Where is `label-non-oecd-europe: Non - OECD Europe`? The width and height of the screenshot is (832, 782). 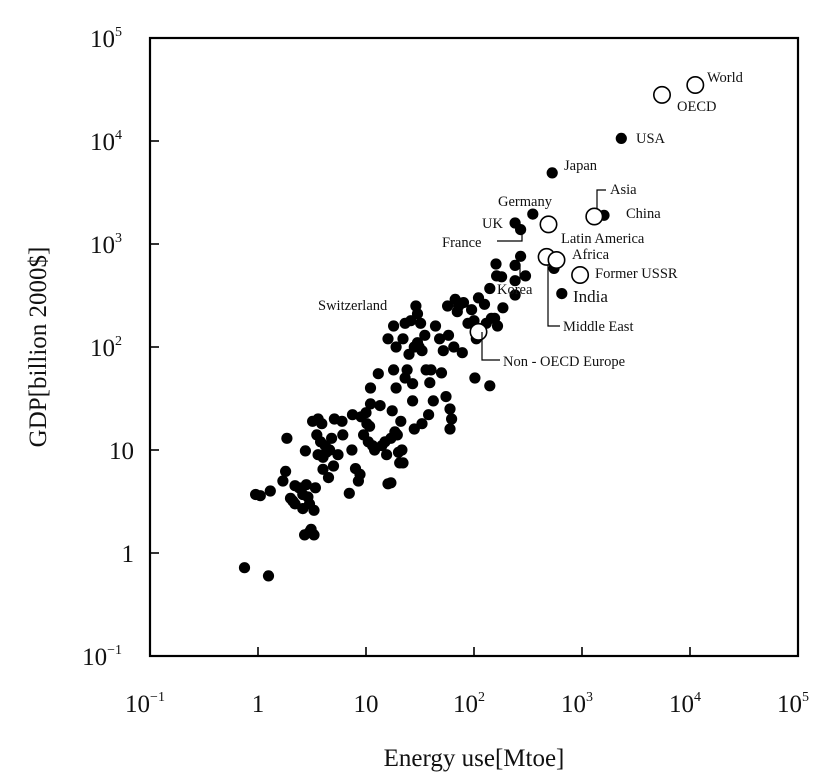 label-non-oecd-europe: Non - OECD Europe is located at coordinates (564, 362).